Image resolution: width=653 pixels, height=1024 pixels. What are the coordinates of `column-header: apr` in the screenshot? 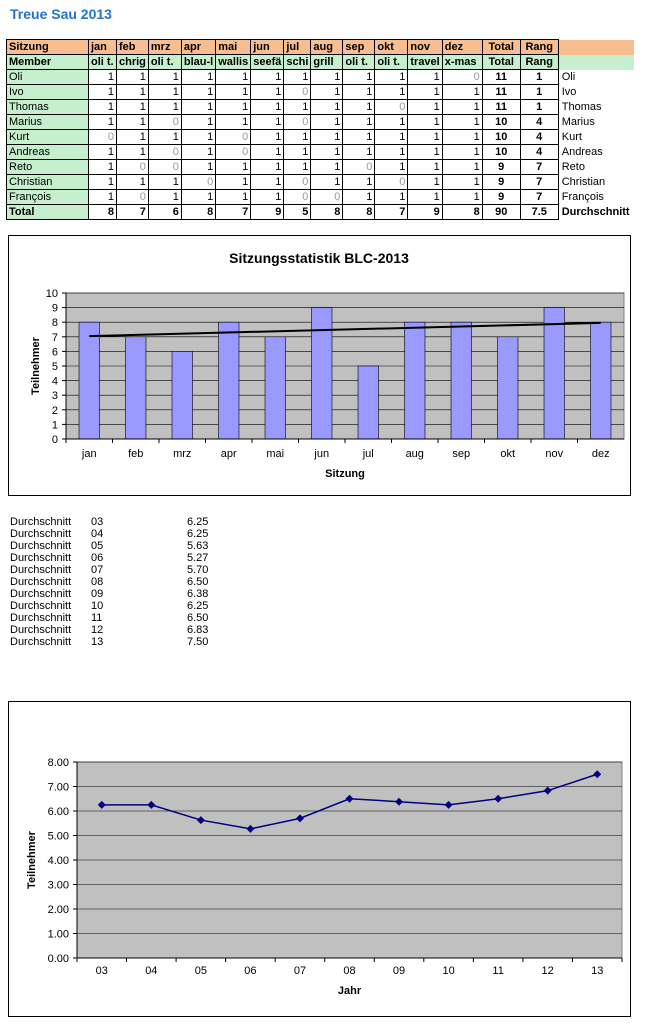 It's located at (198, 47).